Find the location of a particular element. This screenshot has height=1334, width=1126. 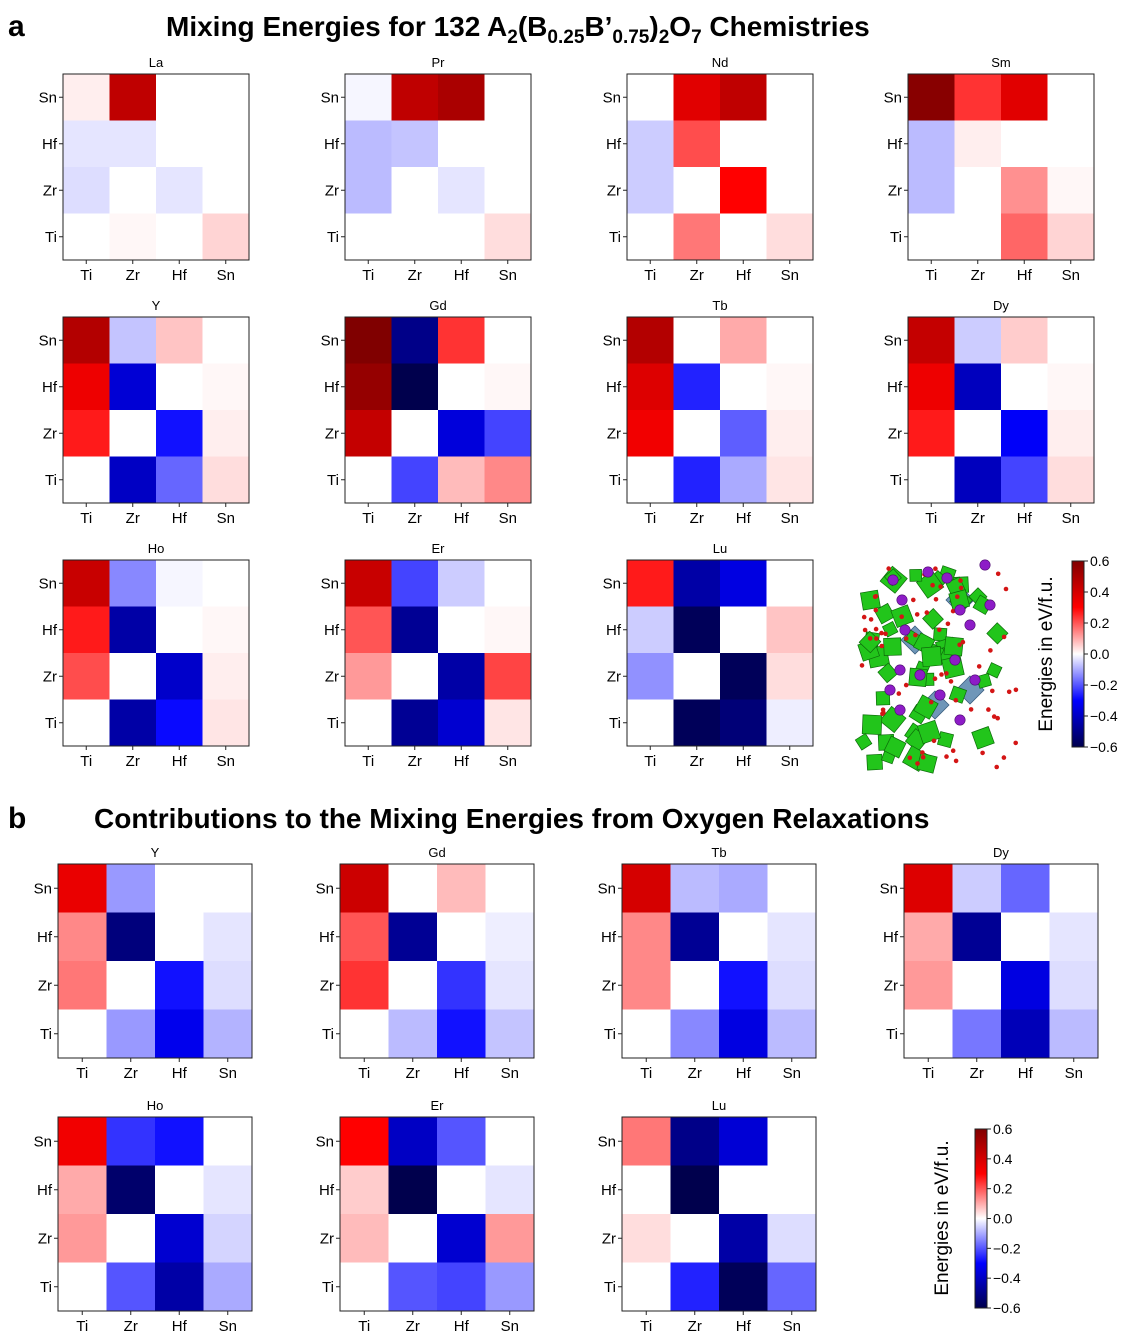

a-cell-sn-ti is located at coordinates (650, 583).